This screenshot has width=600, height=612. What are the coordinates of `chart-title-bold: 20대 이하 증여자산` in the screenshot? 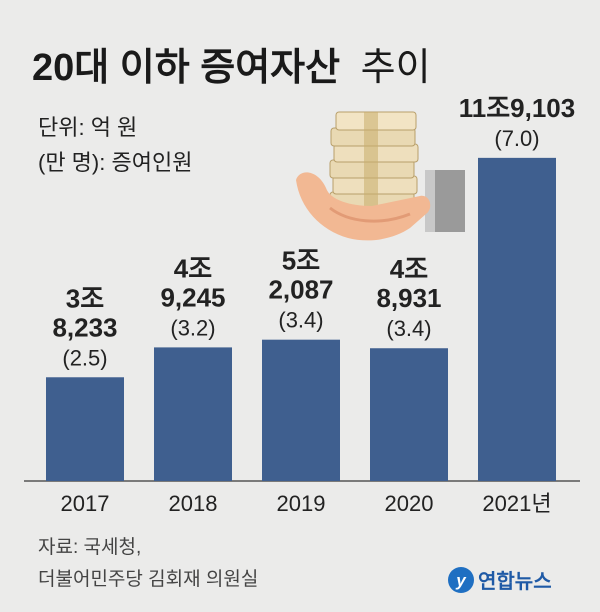 It's located at (186, 68).